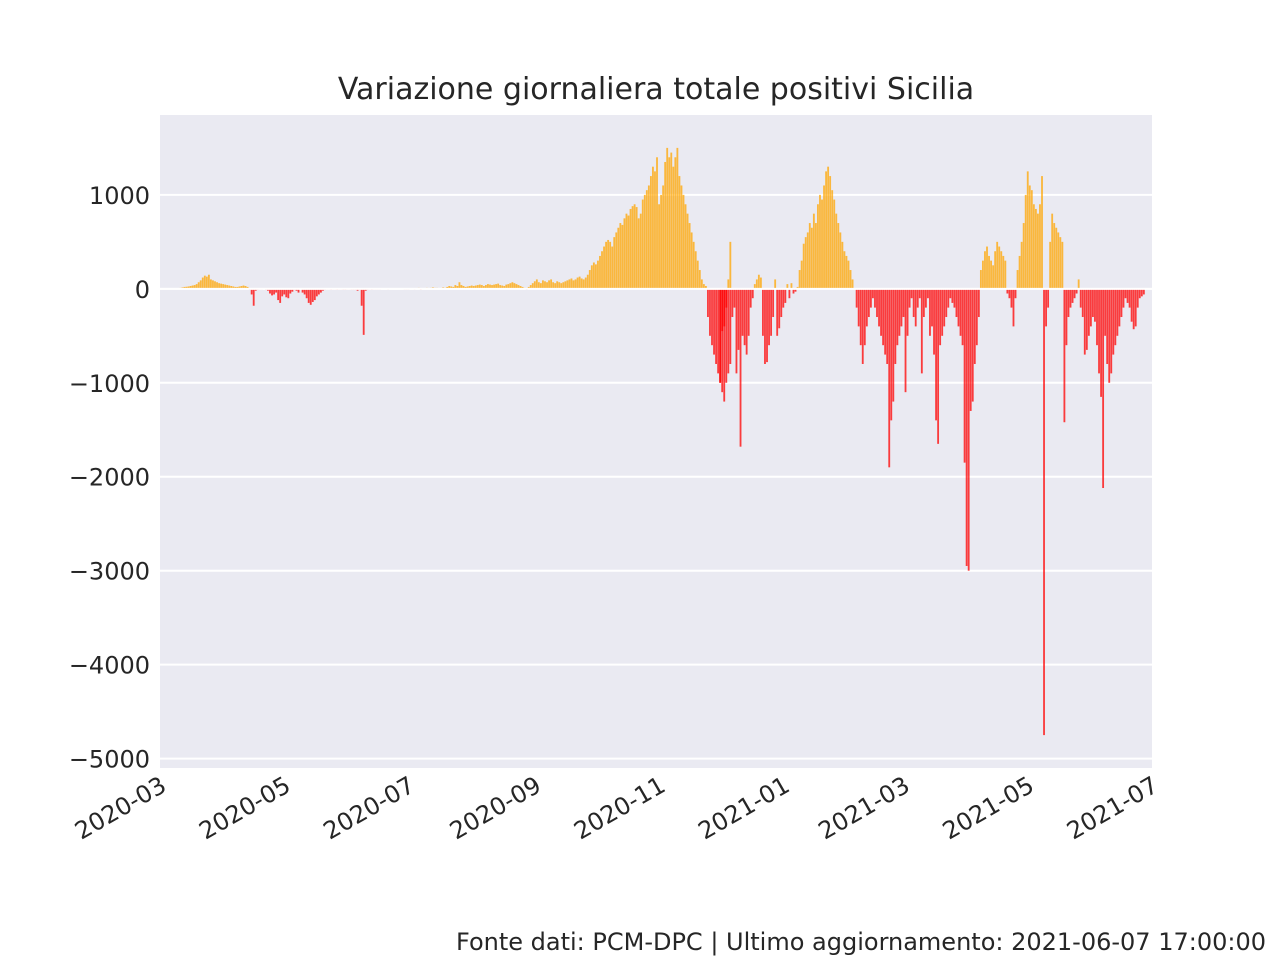 The image size is (1280, 960). I want to click on y-tick-label: −2000, so click(109, 478).